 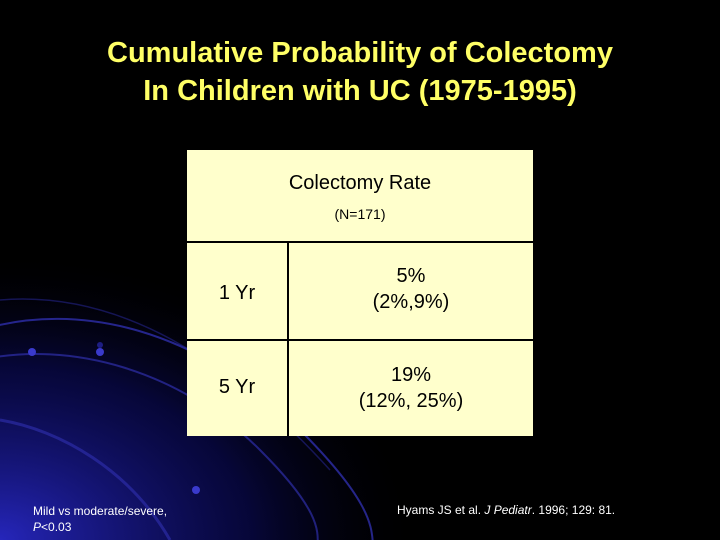 What do you see at coordinates (360, 242) in the screenshot?
I see `header-divider` at bounding box center [360, 242].